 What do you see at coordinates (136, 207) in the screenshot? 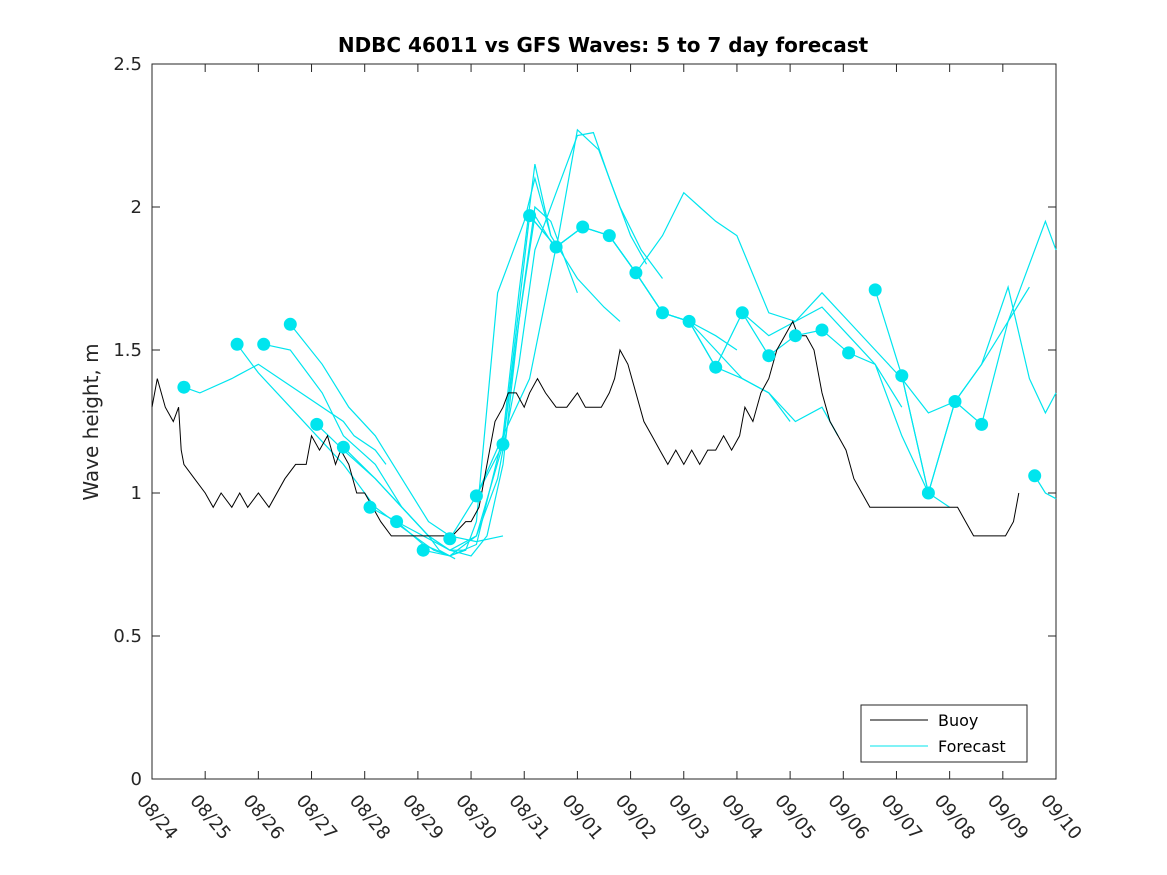
I see `y-tick-label-4: 2` at bounding box center [136, 207].